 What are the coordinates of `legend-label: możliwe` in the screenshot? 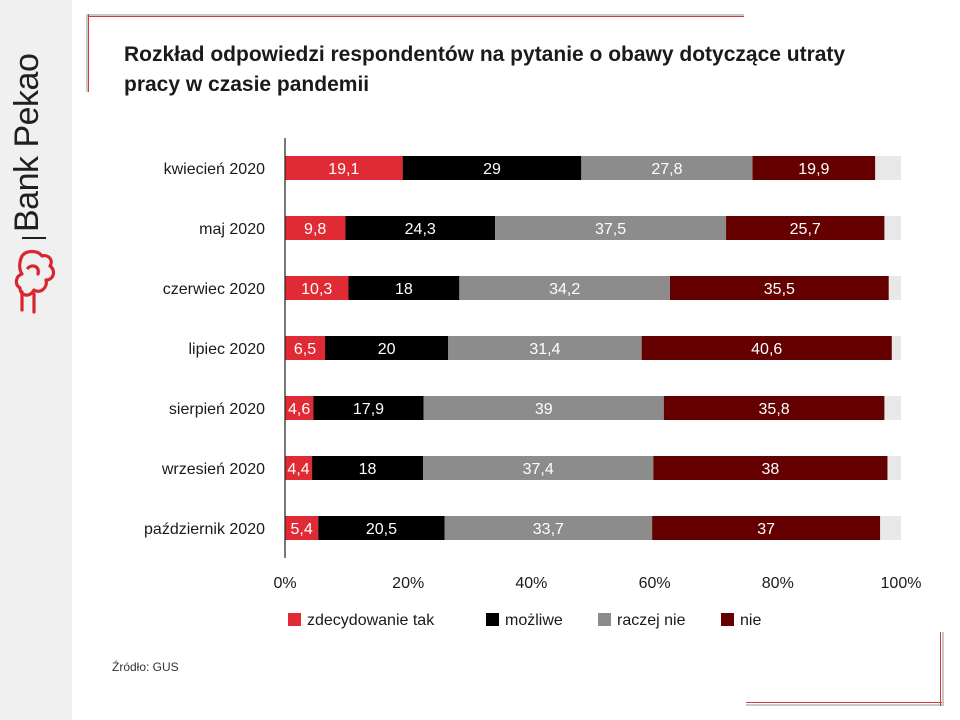 It's located at (534, 620).